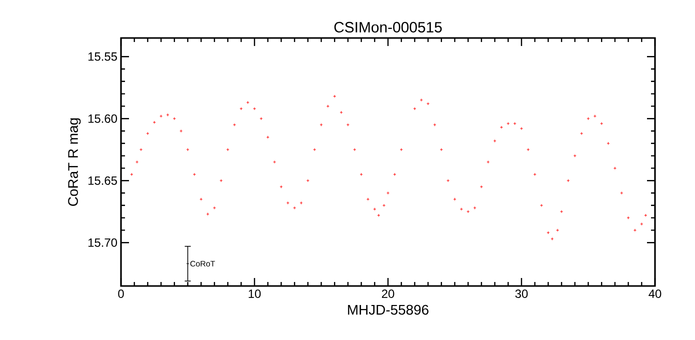  I want to click on y-tick-label: 15.70, so click(103, 242).